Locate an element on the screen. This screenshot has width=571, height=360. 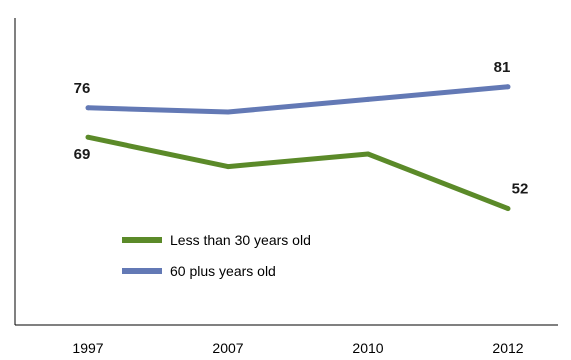
legend-label: Less than 30 years old is located at coordinates (240, 240).